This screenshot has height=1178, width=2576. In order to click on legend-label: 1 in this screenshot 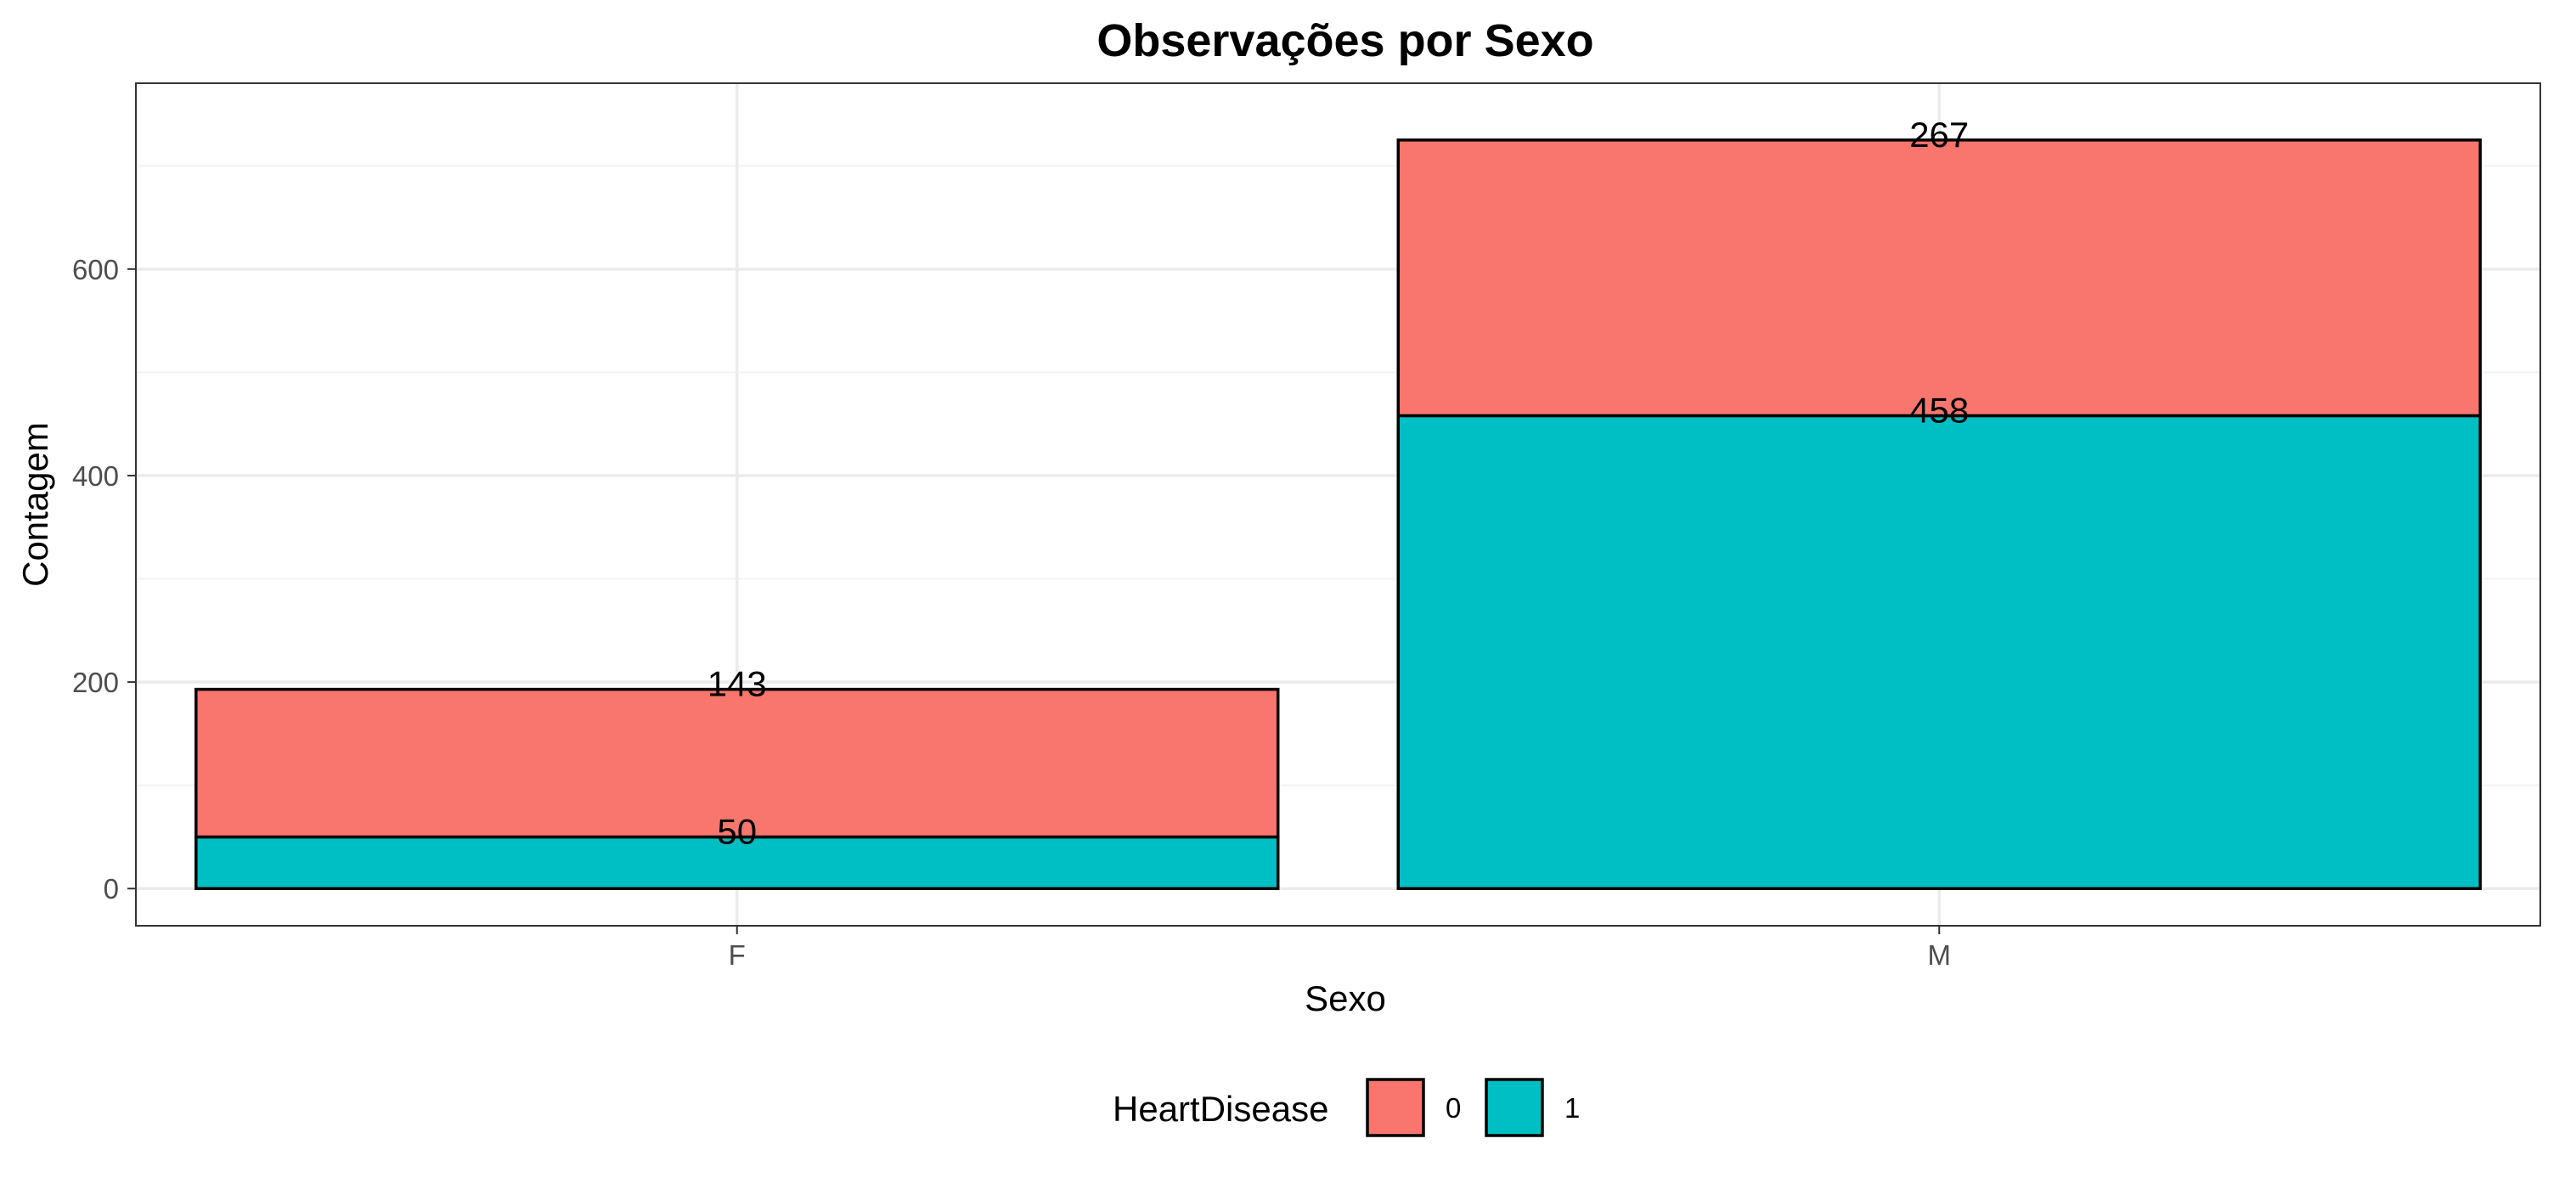, I will do `click(1572, 1108)`.